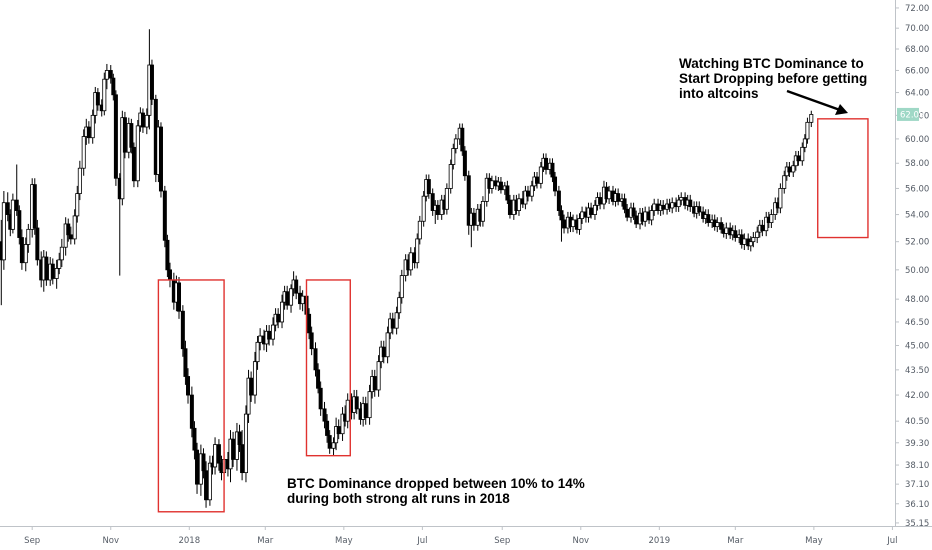 This screenshot has height=550, width=932. I want to click on x-tick-label: 2019, so click(660, 541).